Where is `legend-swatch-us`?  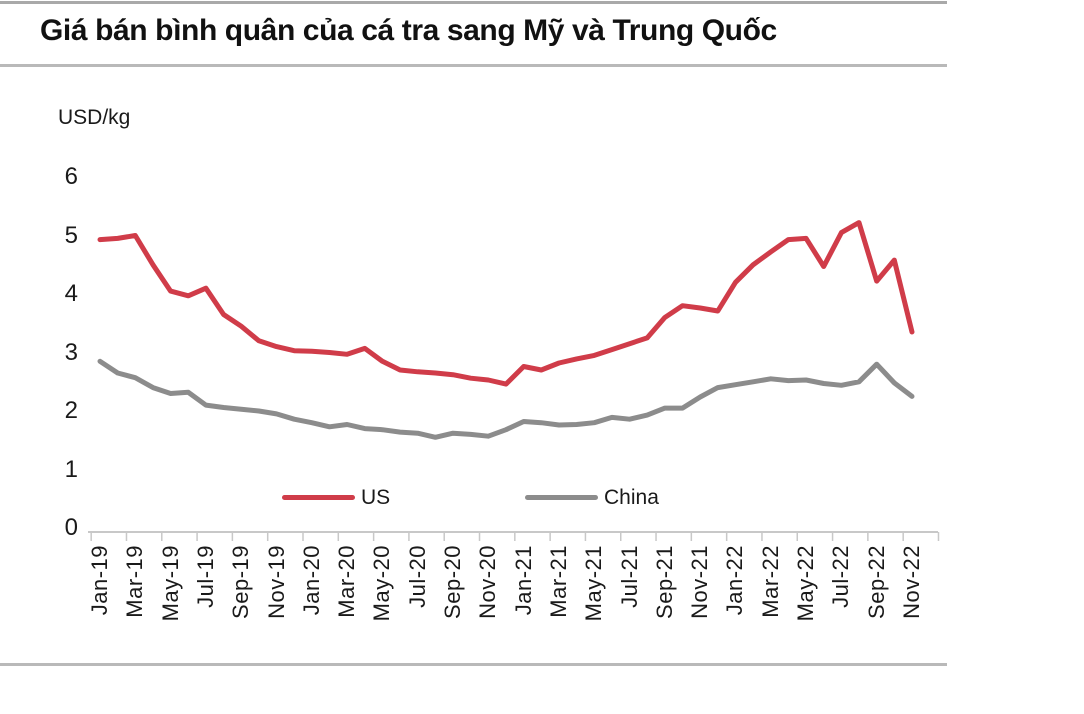
legend-swatch-us is located at coordinates (318, 497).